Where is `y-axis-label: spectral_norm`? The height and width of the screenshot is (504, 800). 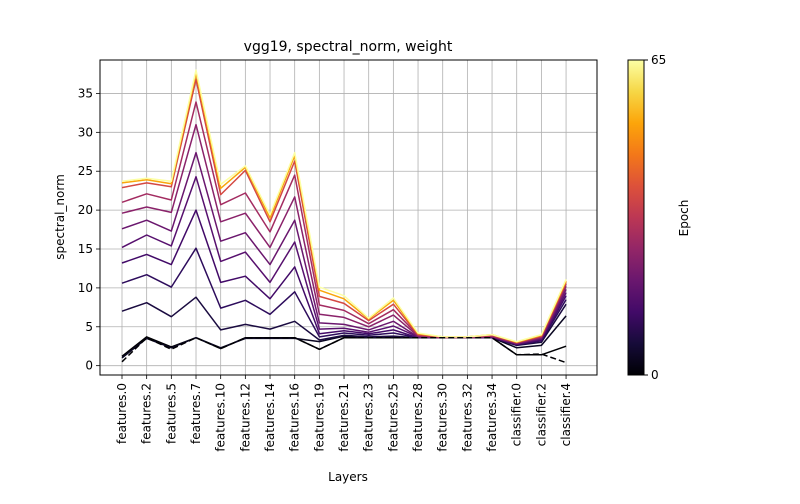
y-axis-label: spectral_norm is located at coordinates (60, 217).